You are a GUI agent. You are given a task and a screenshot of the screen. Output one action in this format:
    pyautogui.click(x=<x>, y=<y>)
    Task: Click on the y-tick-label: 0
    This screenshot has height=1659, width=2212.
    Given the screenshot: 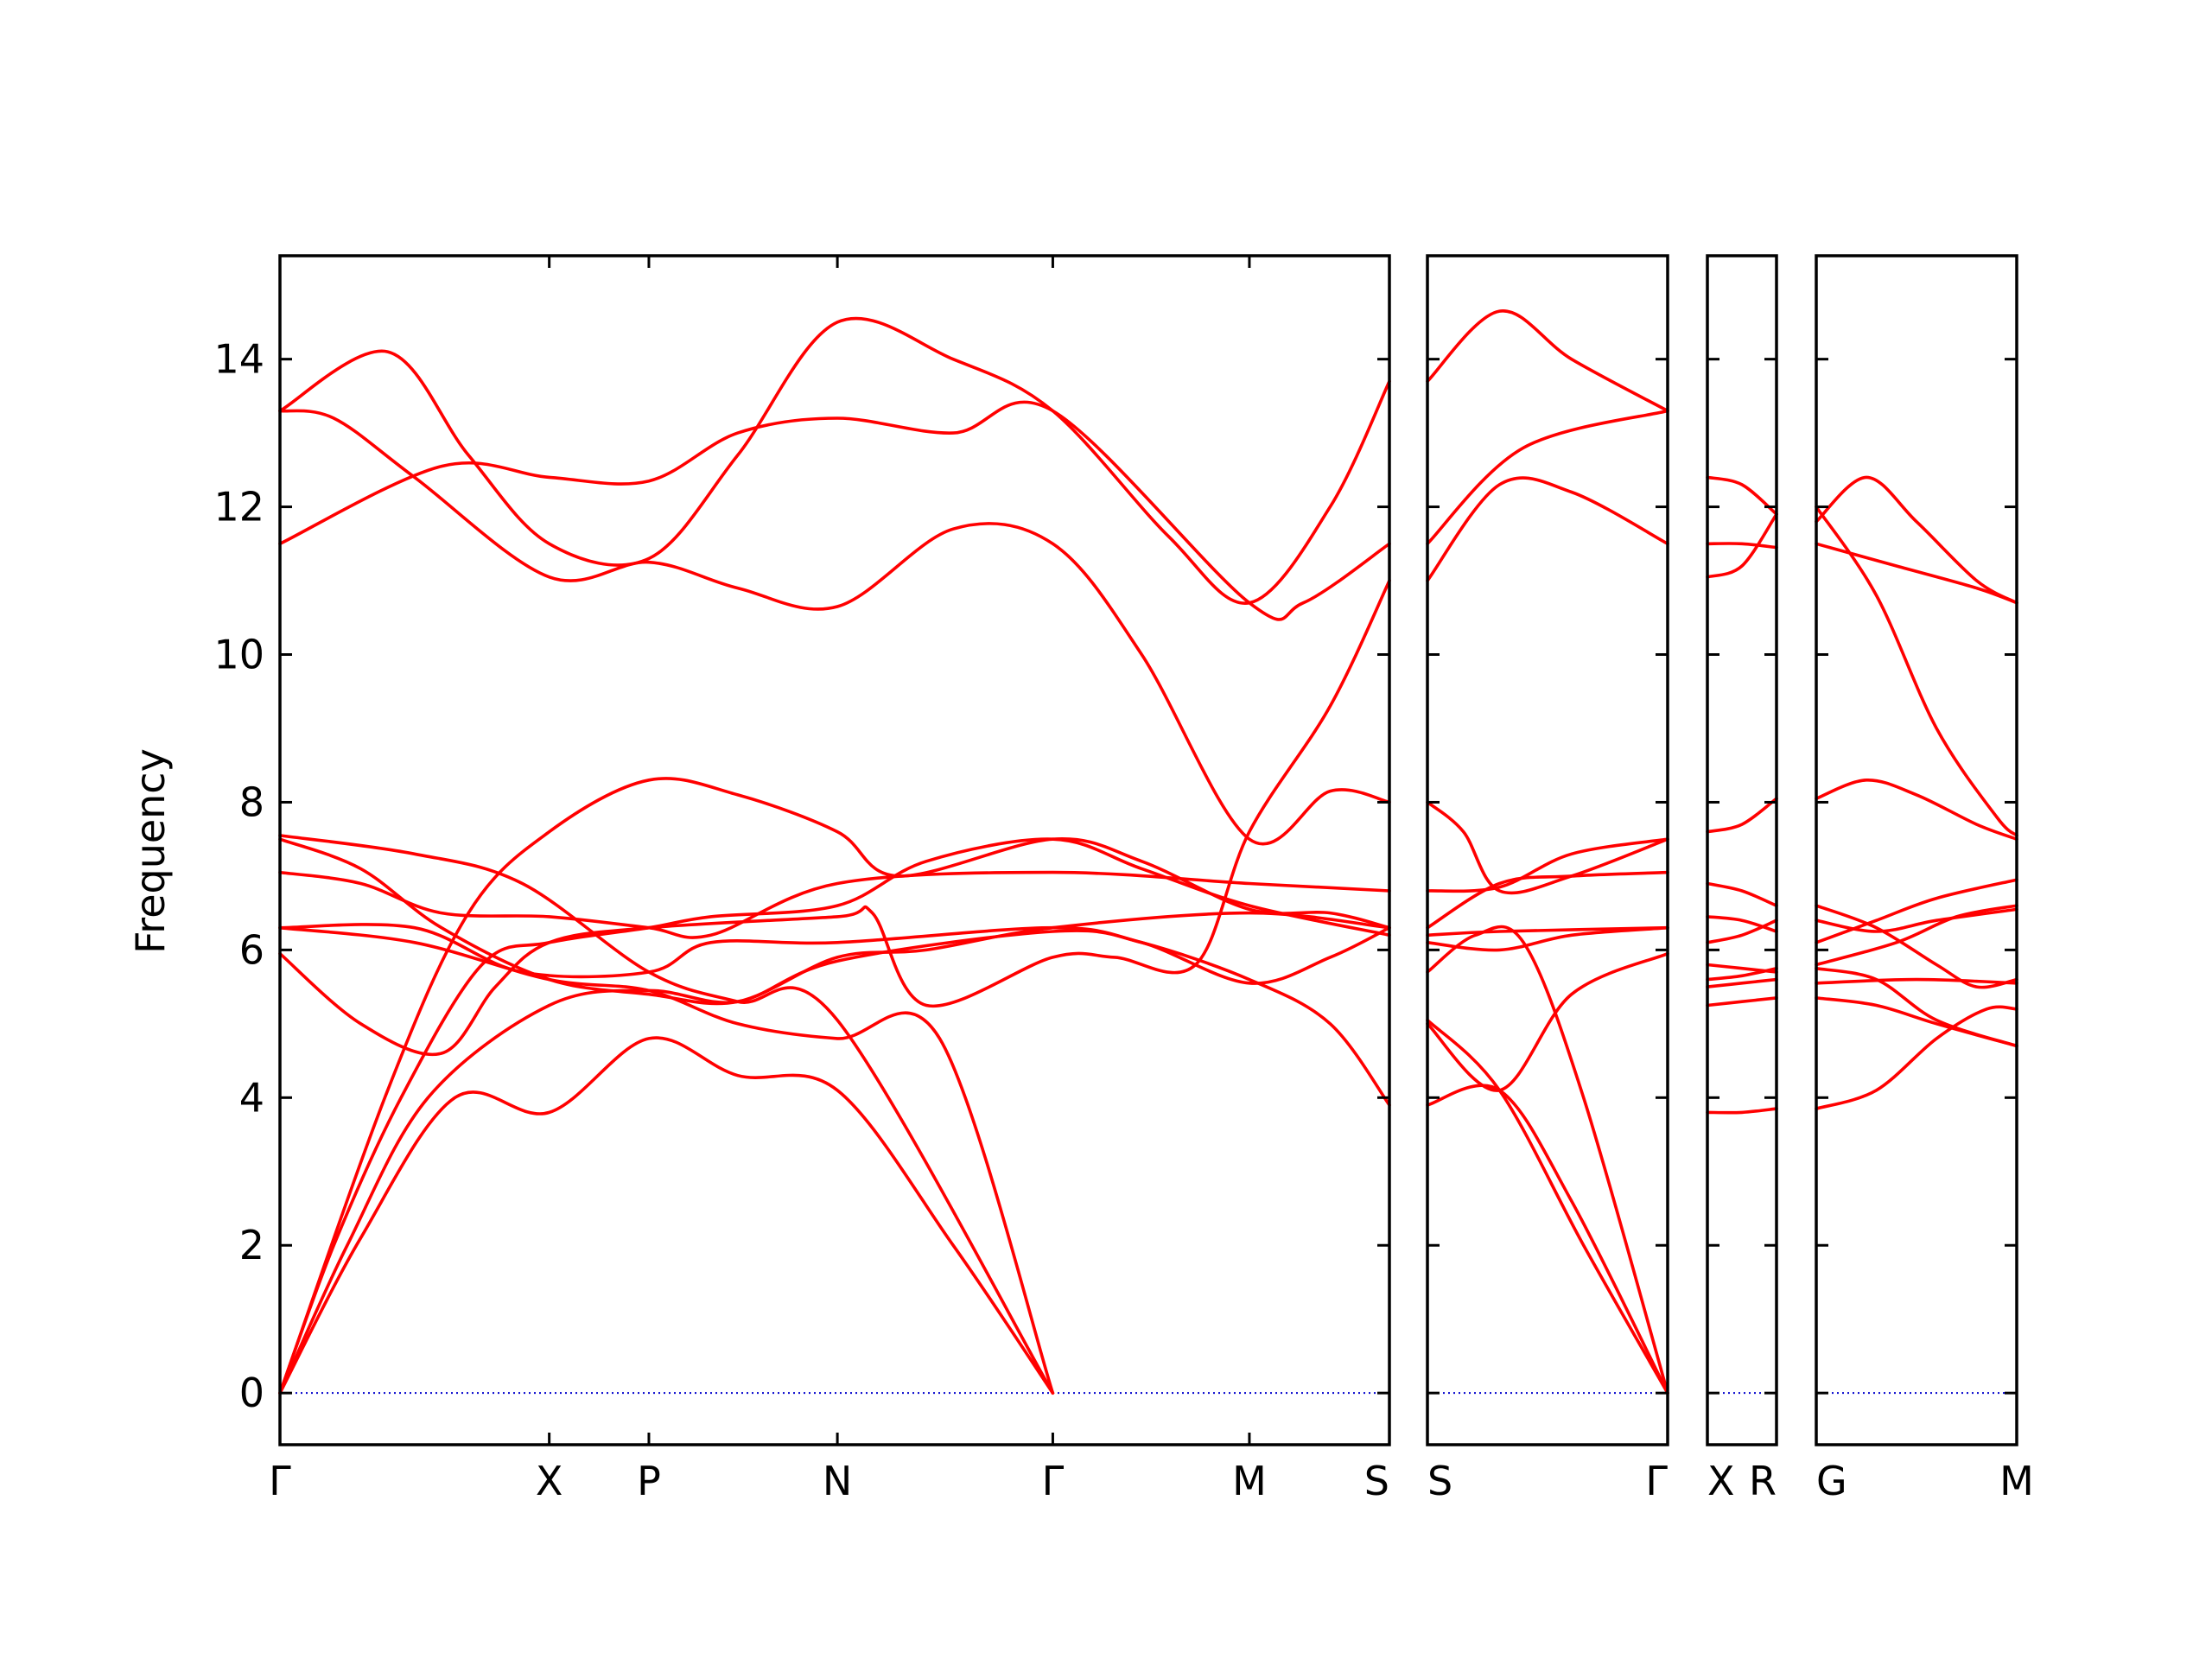 What is the action you would take?
    pyautogui.click(x=251, y=1393)
    